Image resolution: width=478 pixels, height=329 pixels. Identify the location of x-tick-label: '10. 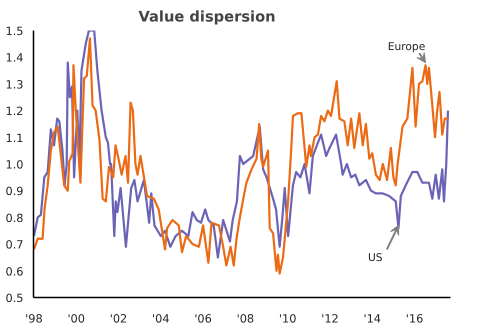
(287, 319).